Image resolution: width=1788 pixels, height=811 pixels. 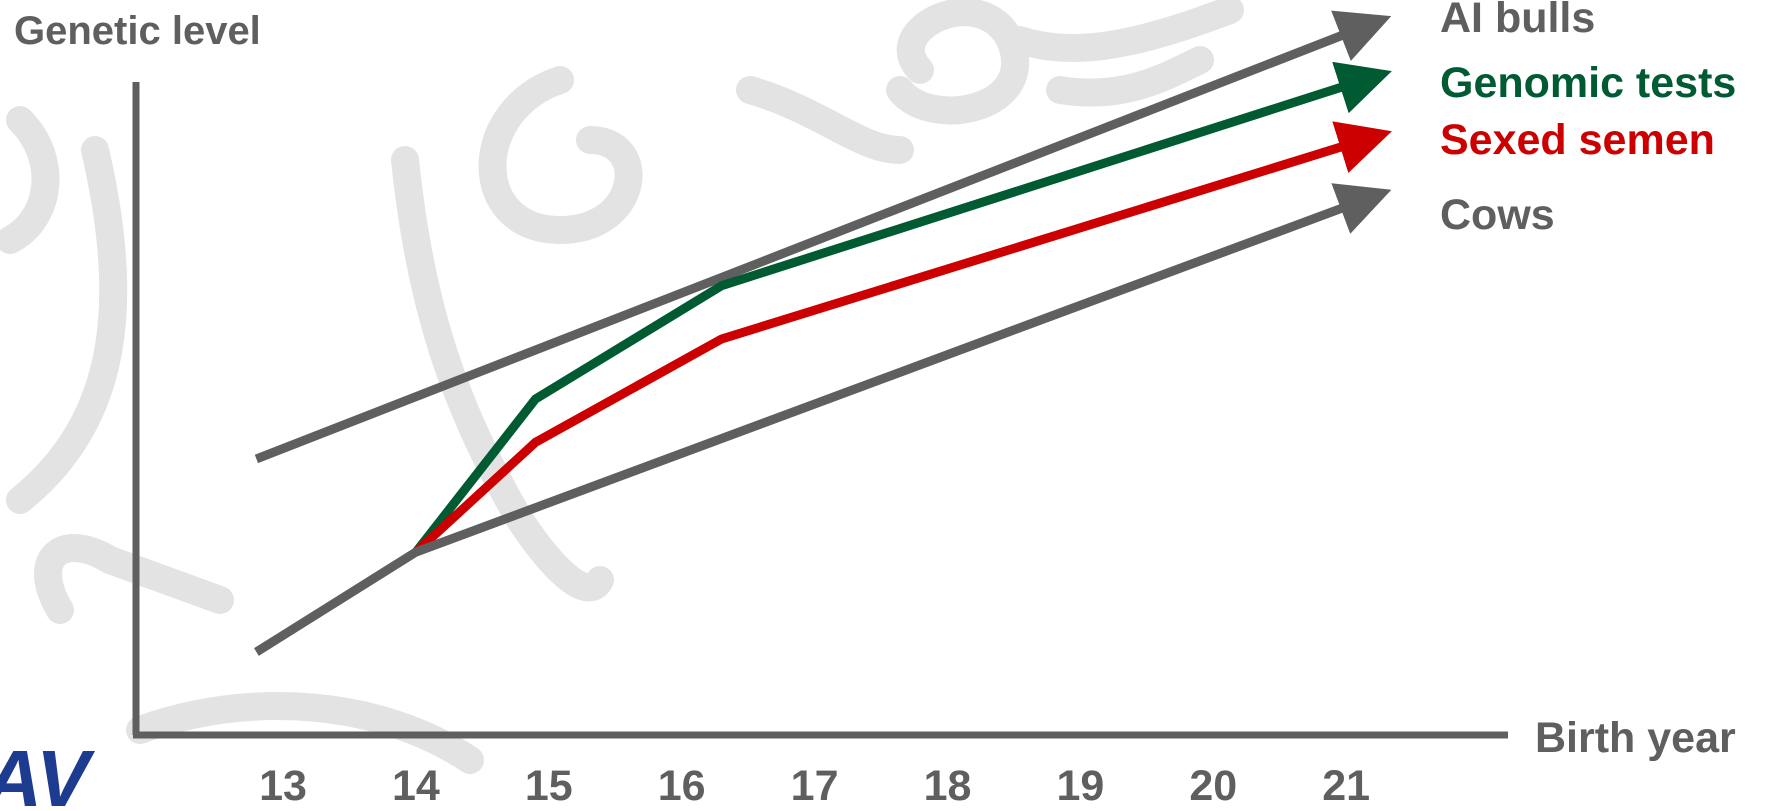 What do you see at coordinates (1517, 21) in the screenshot?
I see `legend-label-ai-bulls: AI bulls` at bounding box center [1517, 21].